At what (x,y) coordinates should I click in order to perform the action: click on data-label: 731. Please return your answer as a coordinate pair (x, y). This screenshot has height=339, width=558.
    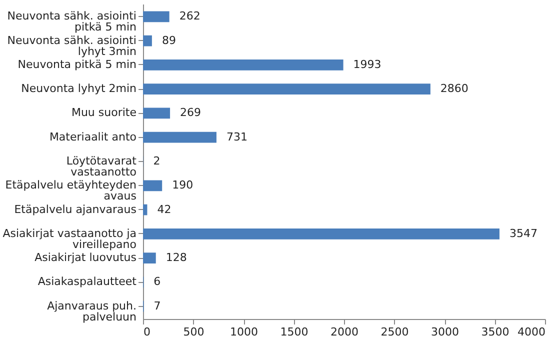
    Looking at the image, I should click on (237, 137).